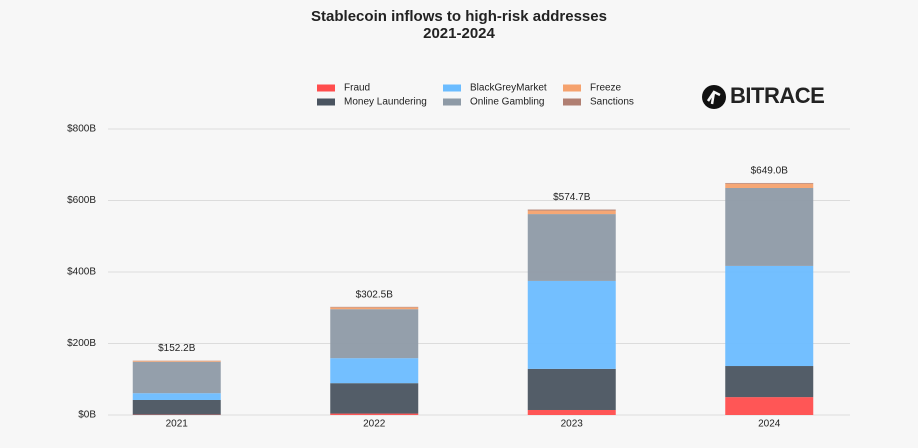 This screenshot has height=448, width=918. What do you see at coordinates (177, 424) in the screenshot?
I see `x-tick-label: 2021` at bounding box center [177, 424].